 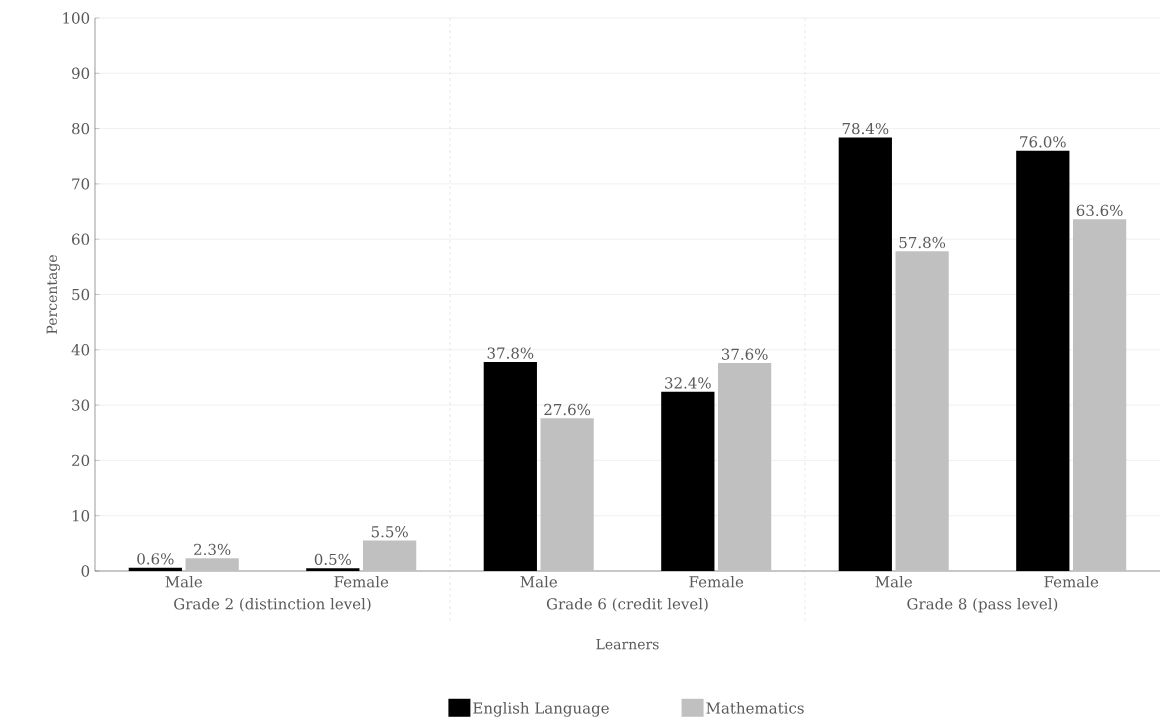 What do you see at coordinates (155, 559) in the screenshot?
I see `data-label: 0.6%` at bounding box center [155, 559].